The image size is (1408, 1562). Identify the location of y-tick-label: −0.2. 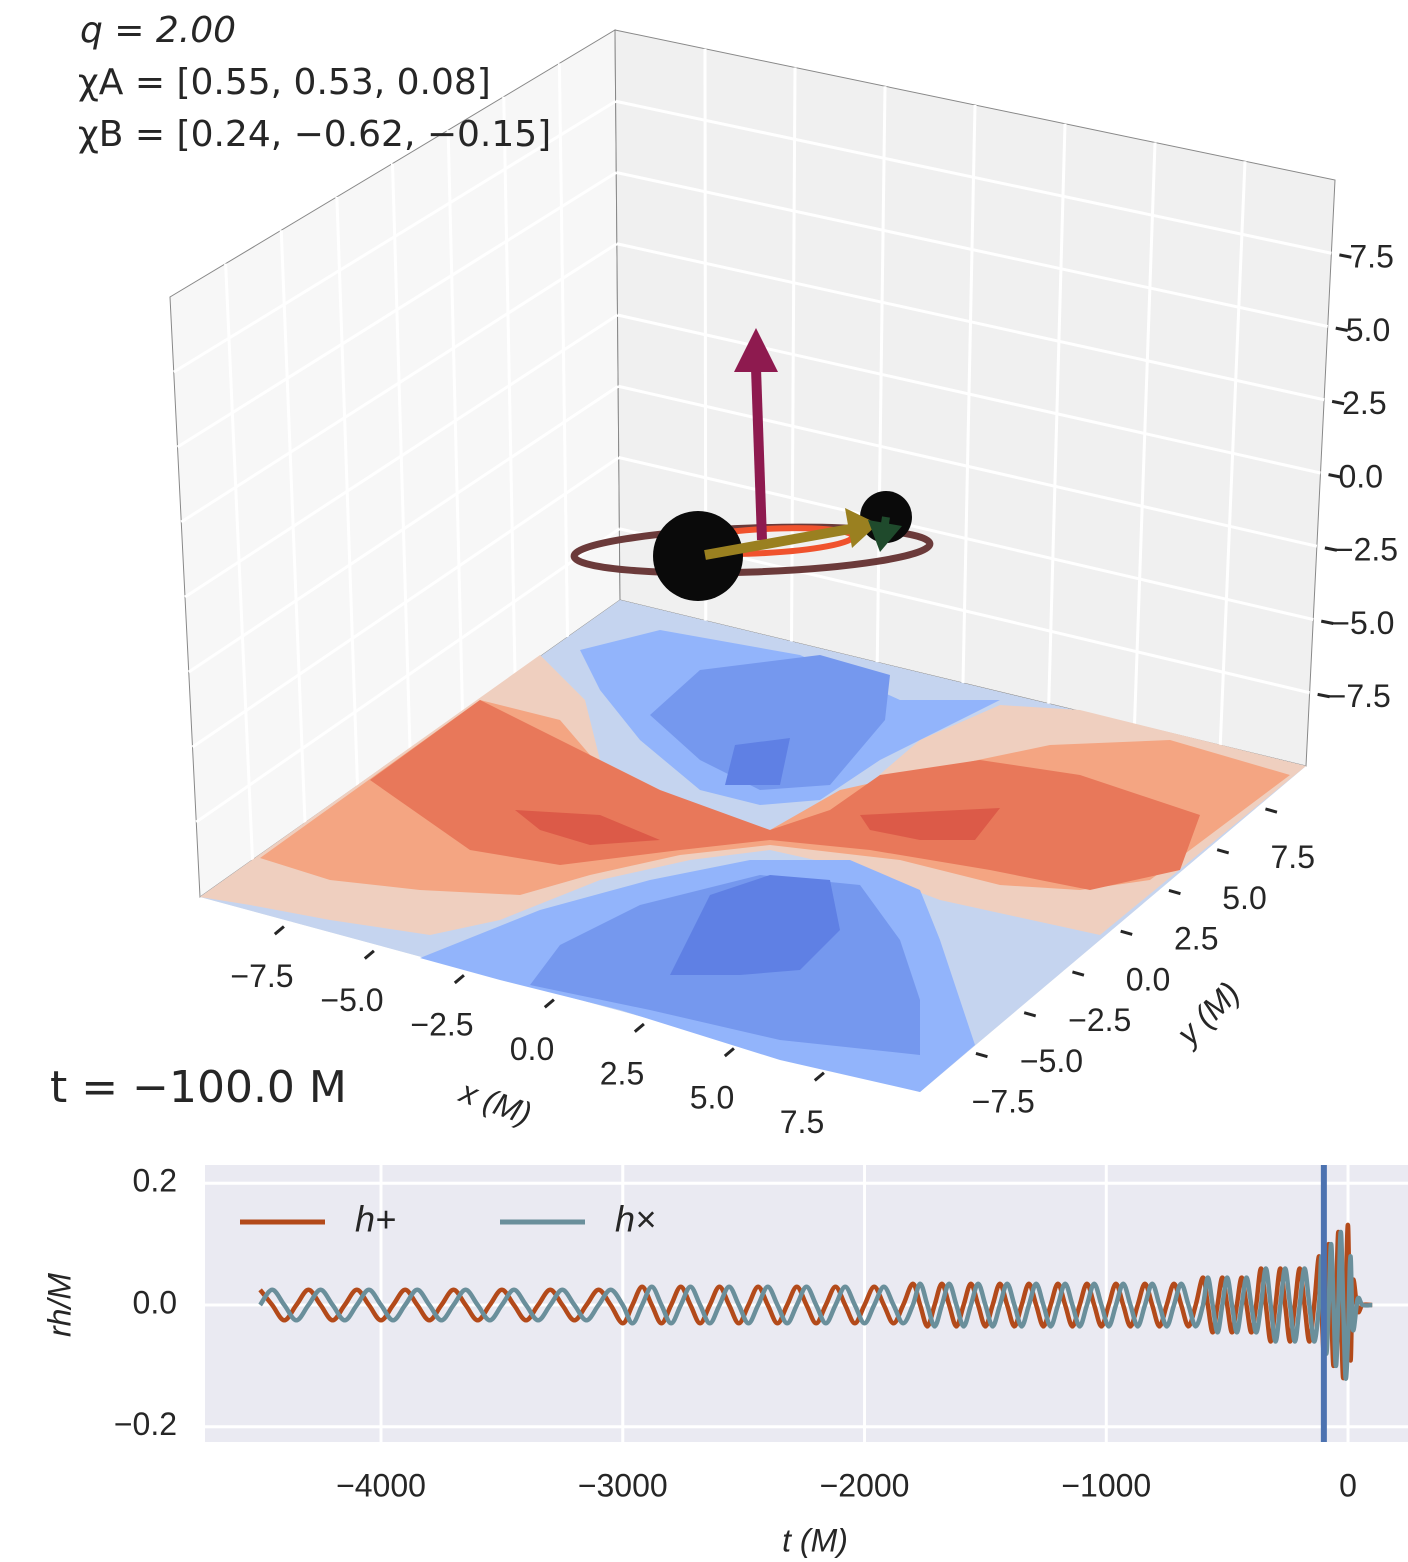
(145, 1424).